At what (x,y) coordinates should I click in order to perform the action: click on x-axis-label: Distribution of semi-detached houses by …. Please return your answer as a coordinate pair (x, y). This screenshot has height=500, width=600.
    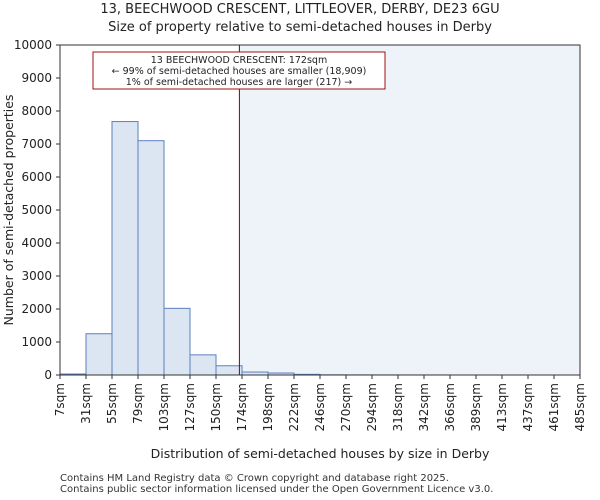
    Looking at the image, I should click on (320, 453).